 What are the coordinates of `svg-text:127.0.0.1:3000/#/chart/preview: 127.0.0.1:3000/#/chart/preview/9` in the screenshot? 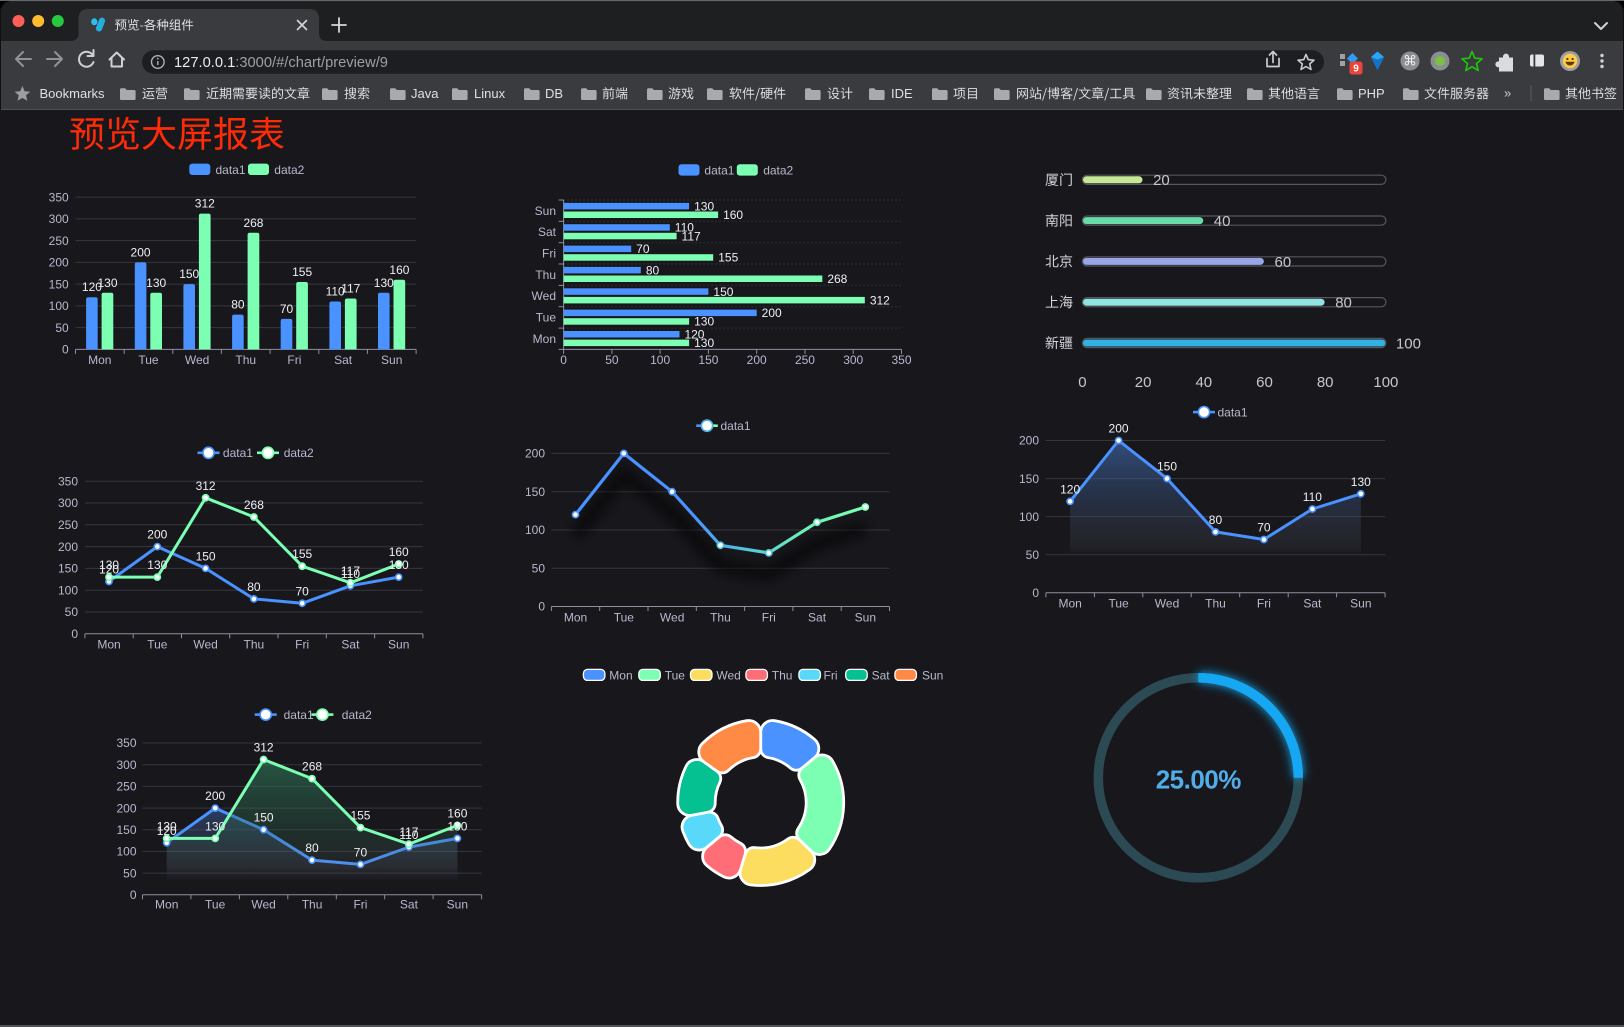 It's located at (281, 63).